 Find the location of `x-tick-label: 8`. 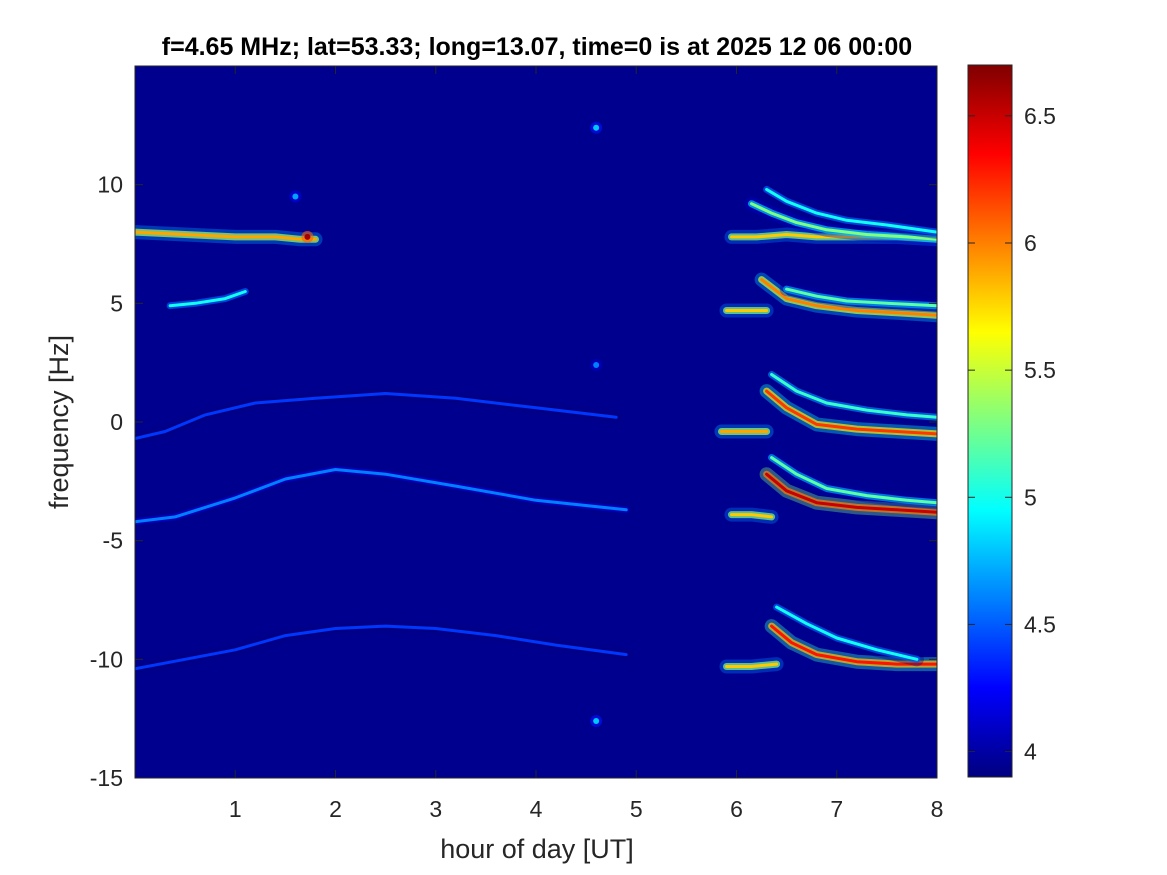

x-tick-label: 8 is located at coordinates (937, 809).